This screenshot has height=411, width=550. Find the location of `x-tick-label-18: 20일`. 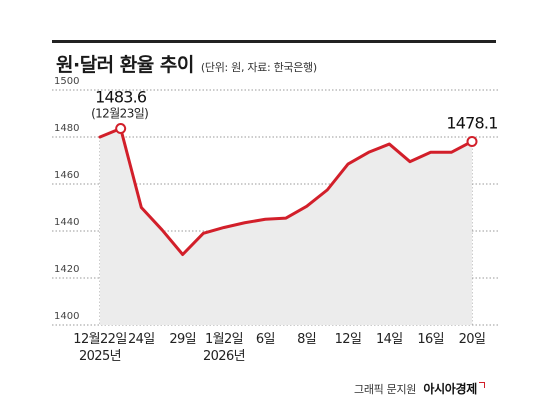

x-tick-label-18: 20일 is located at coordinates (472, 339).